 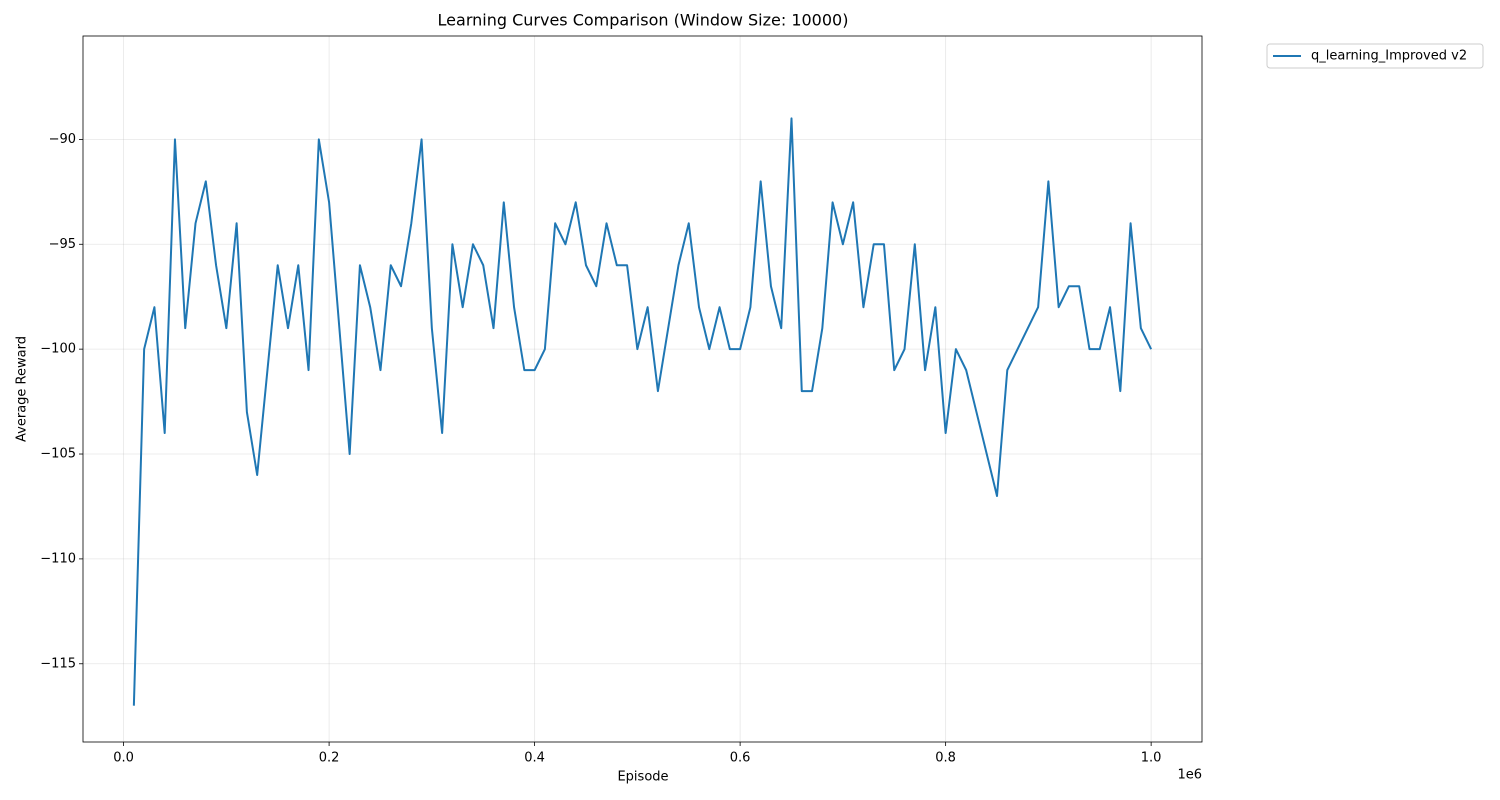 I want to click on x-tick-label: 0.0, so click(x=123, y=758).